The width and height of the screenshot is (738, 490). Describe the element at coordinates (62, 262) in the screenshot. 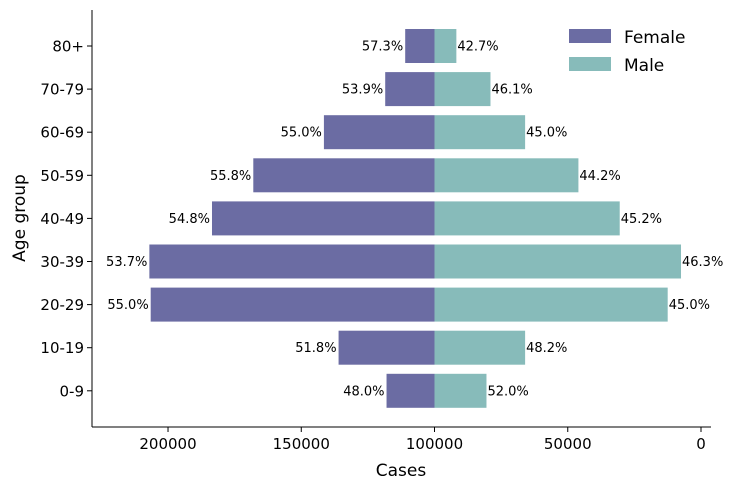

I see `y-tick-label-30-39: 30-39` at that location.